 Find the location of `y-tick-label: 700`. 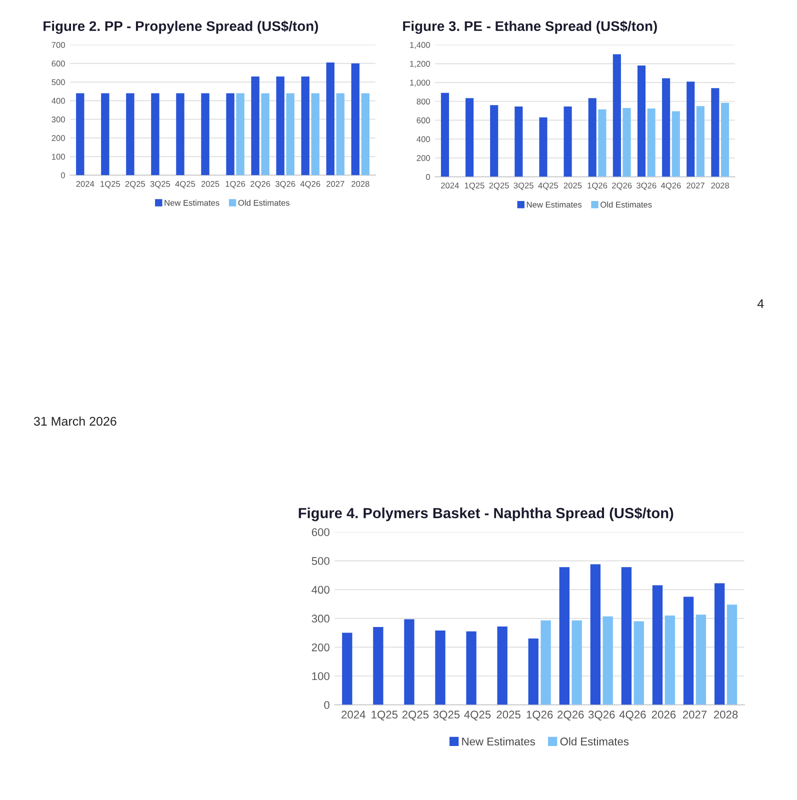

y-tick-label: 700 is located at coordinates (58, 45).